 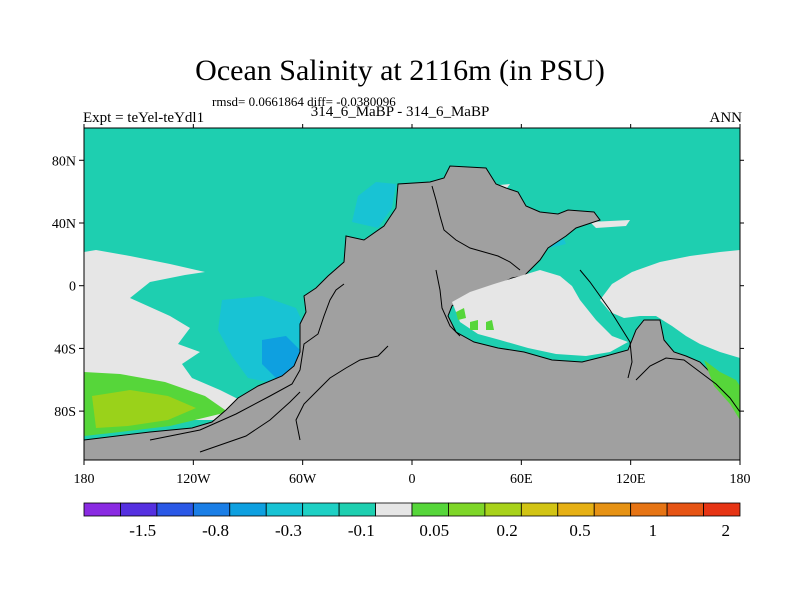 I want to click on coastline-australia, so click(x=687, y=385).